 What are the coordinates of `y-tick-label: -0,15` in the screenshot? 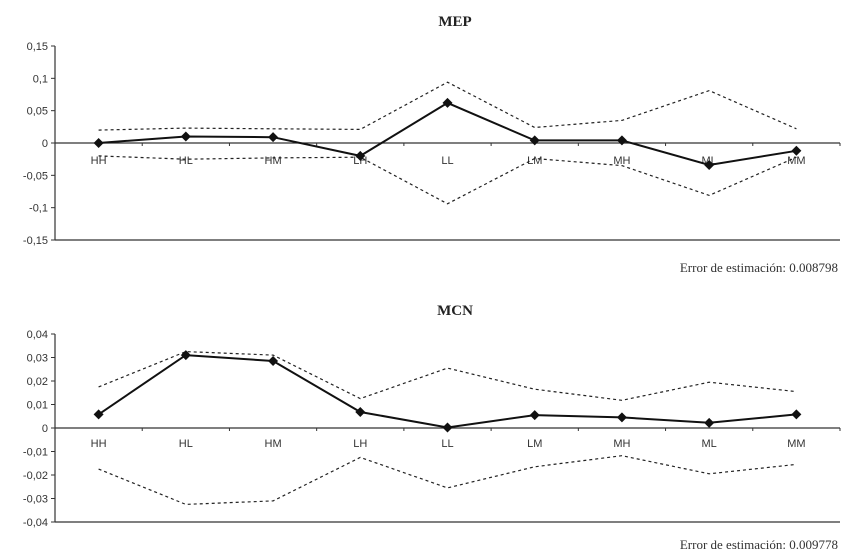 It's located at (35, 241).